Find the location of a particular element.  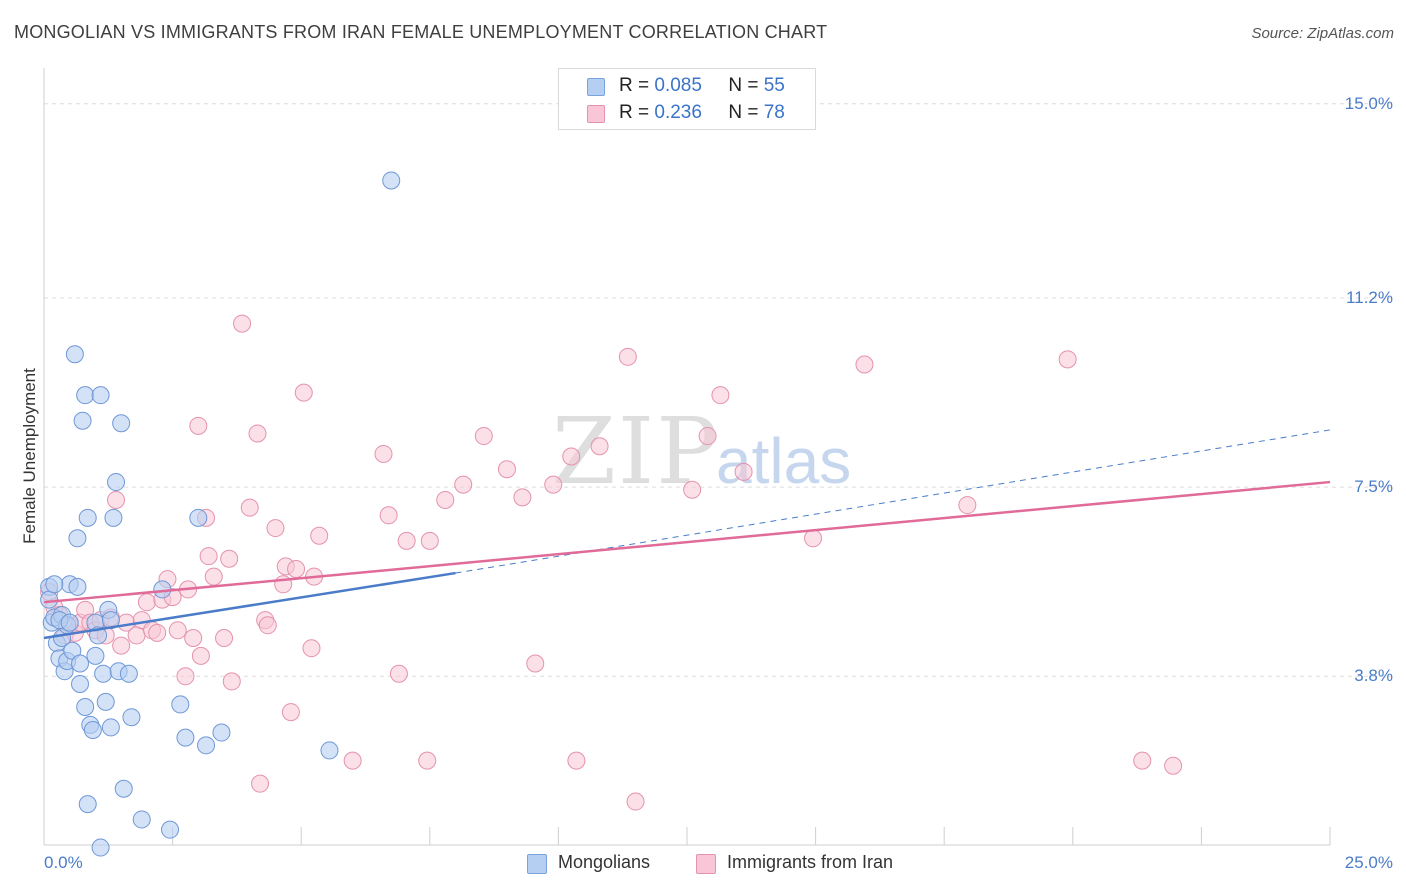

y-tick-label: 15.0% is located at coordinates (1368, 103).